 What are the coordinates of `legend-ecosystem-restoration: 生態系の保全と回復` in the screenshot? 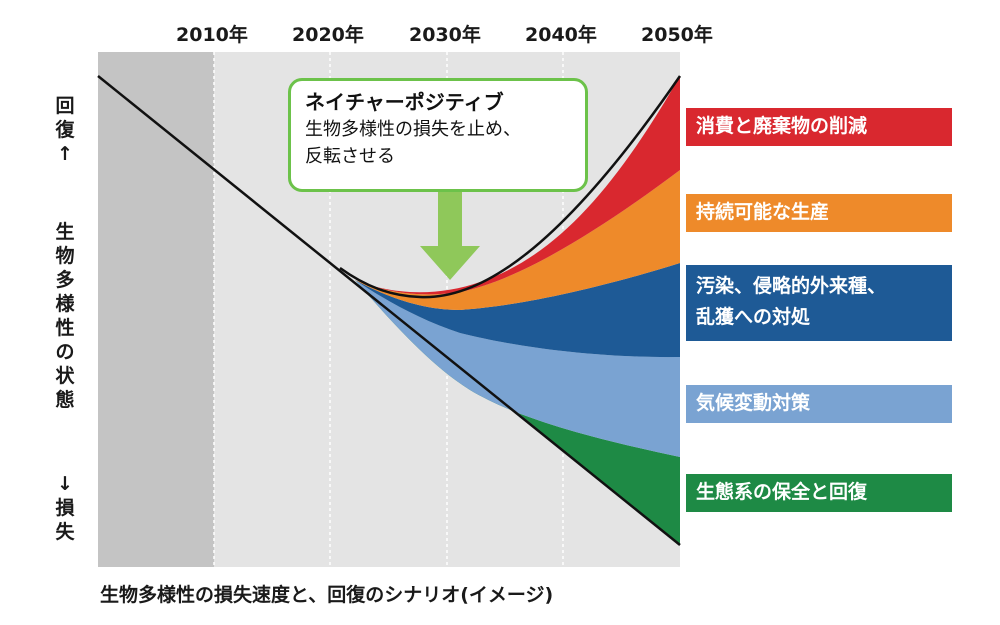 It's located at (819, 493).